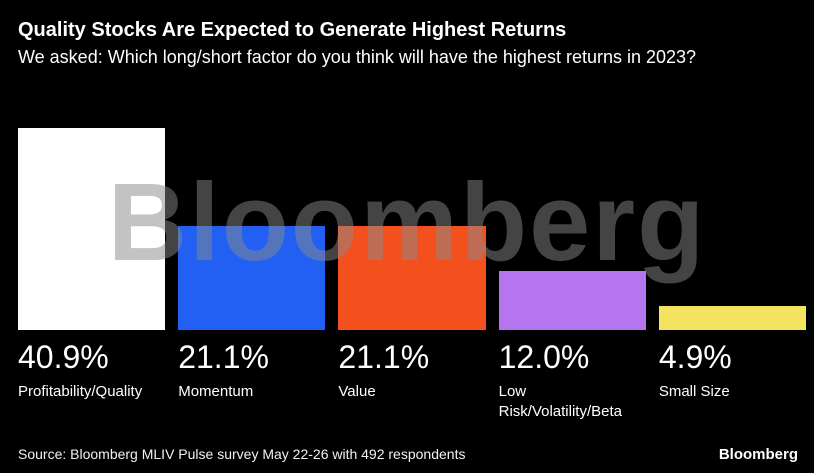  What do you see at coordinates (560, 401) in the screenshot?
I see `bar-category-label: Low Risk/Volatility/Beta` at bounding box center [560, 401].